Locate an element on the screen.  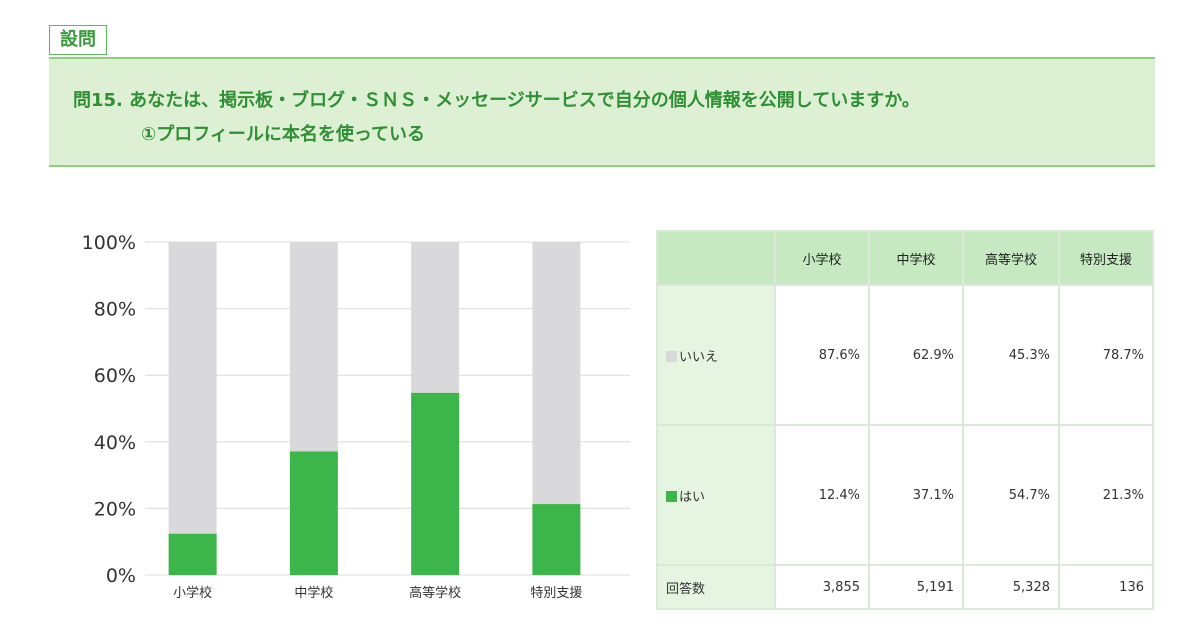
table-row: いいえ 87.6% 62.9% 45.3% 78.7% is located at coordinates (905, 355).